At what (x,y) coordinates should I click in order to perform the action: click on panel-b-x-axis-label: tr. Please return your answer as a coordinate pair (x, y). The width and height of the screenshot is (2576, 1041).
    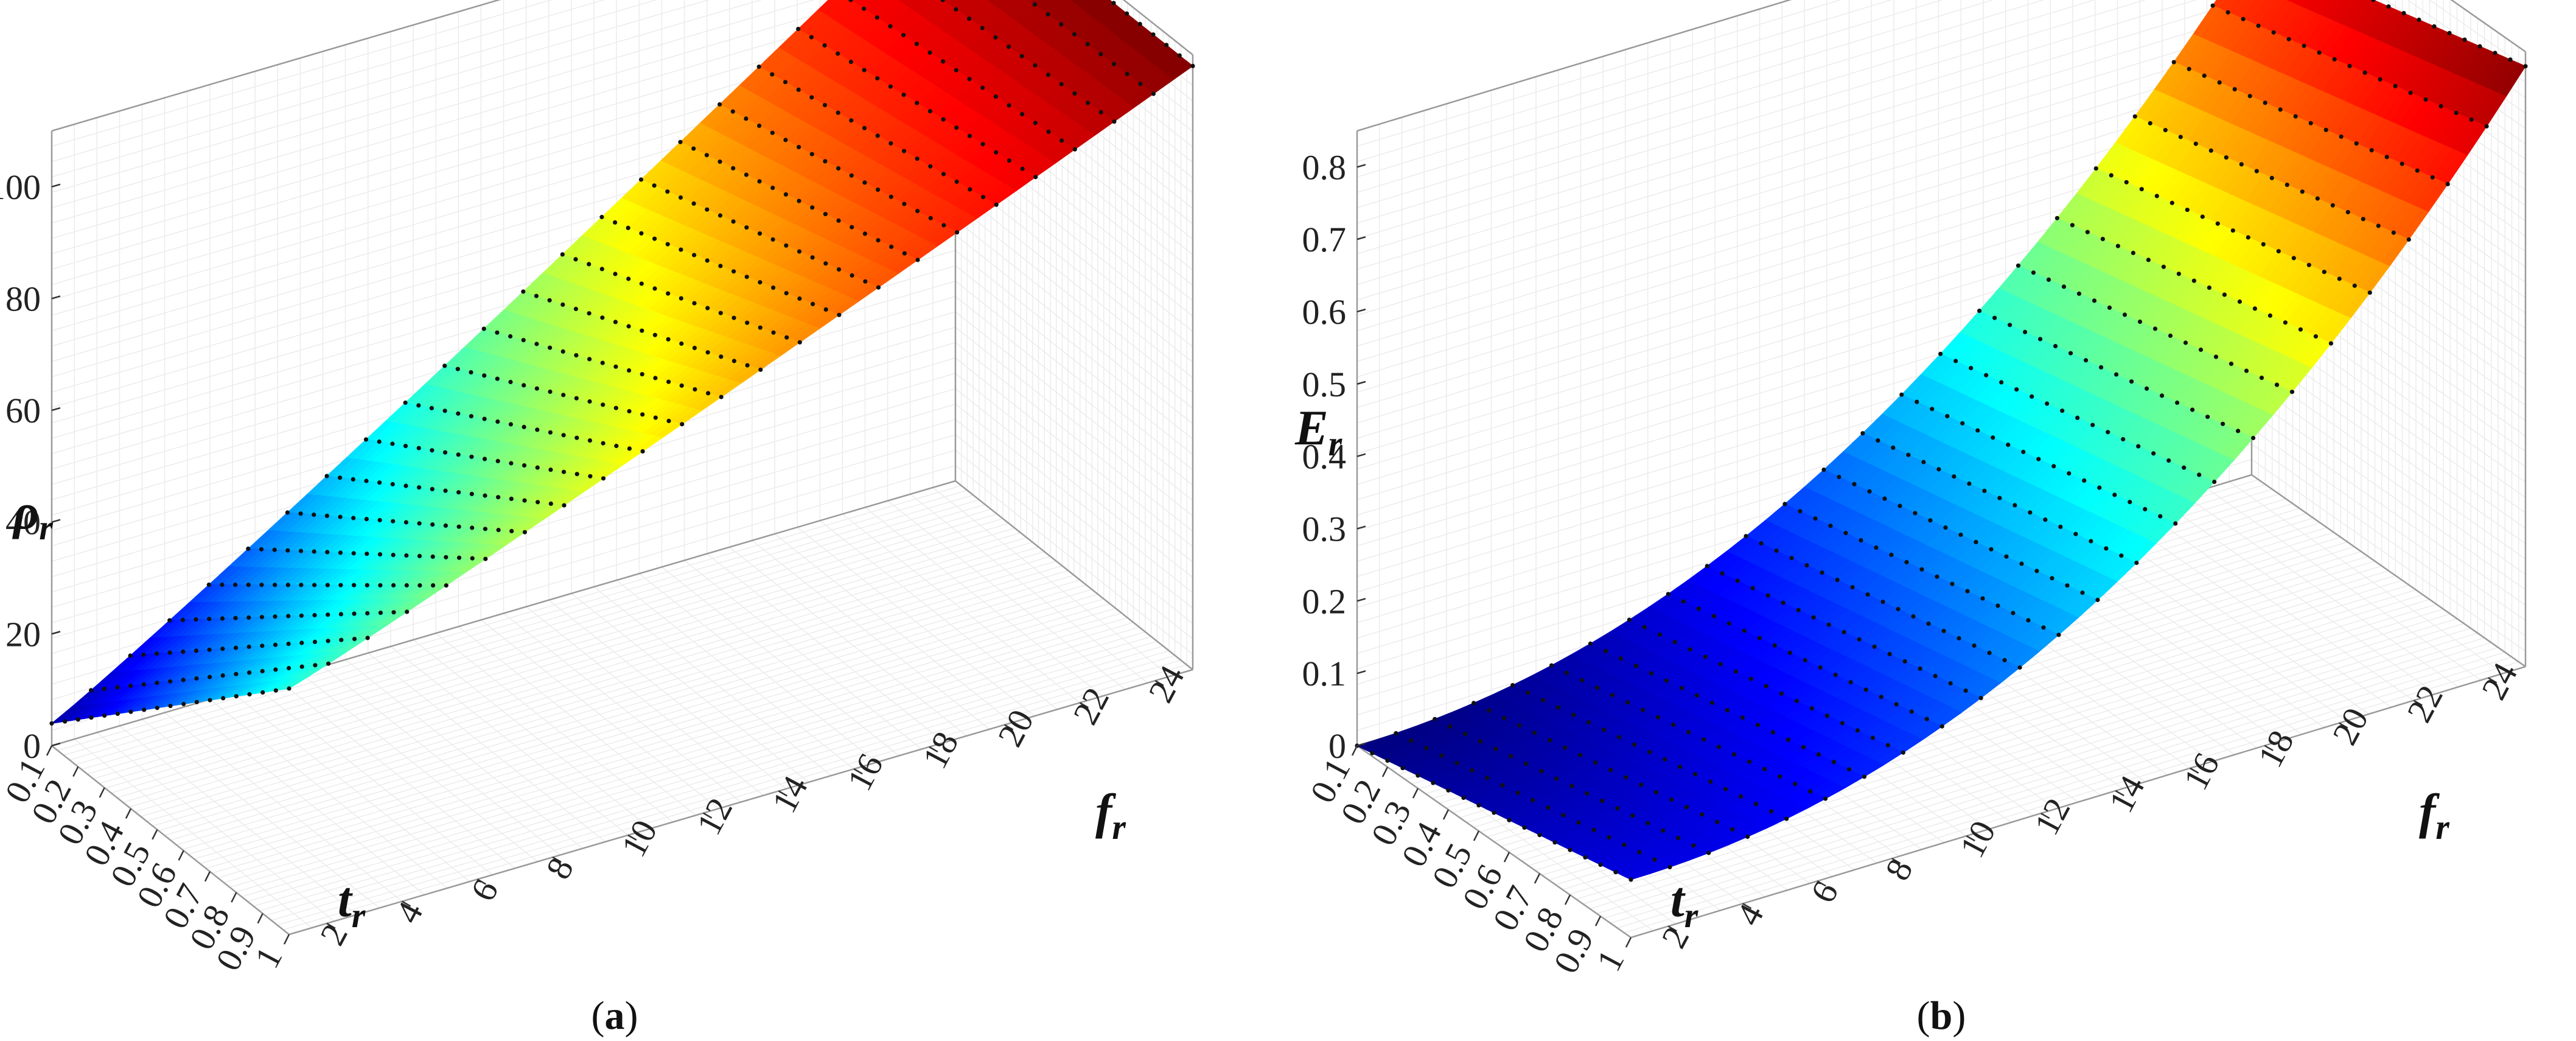
    Looking at the image, I should click on (1684, 903).